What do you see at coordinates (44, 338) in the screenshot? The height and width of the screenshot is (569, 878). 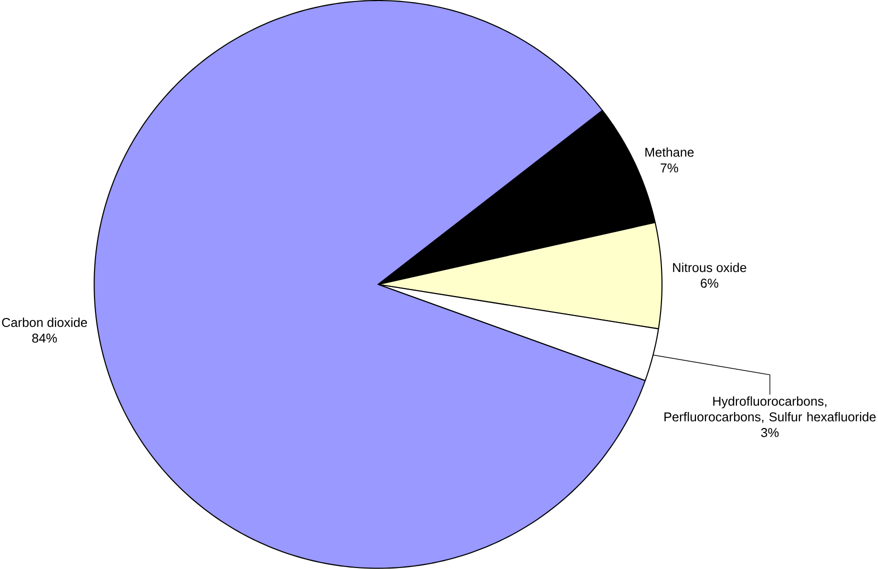 I see `data-label: 84%` at bounding box center [44, 338].